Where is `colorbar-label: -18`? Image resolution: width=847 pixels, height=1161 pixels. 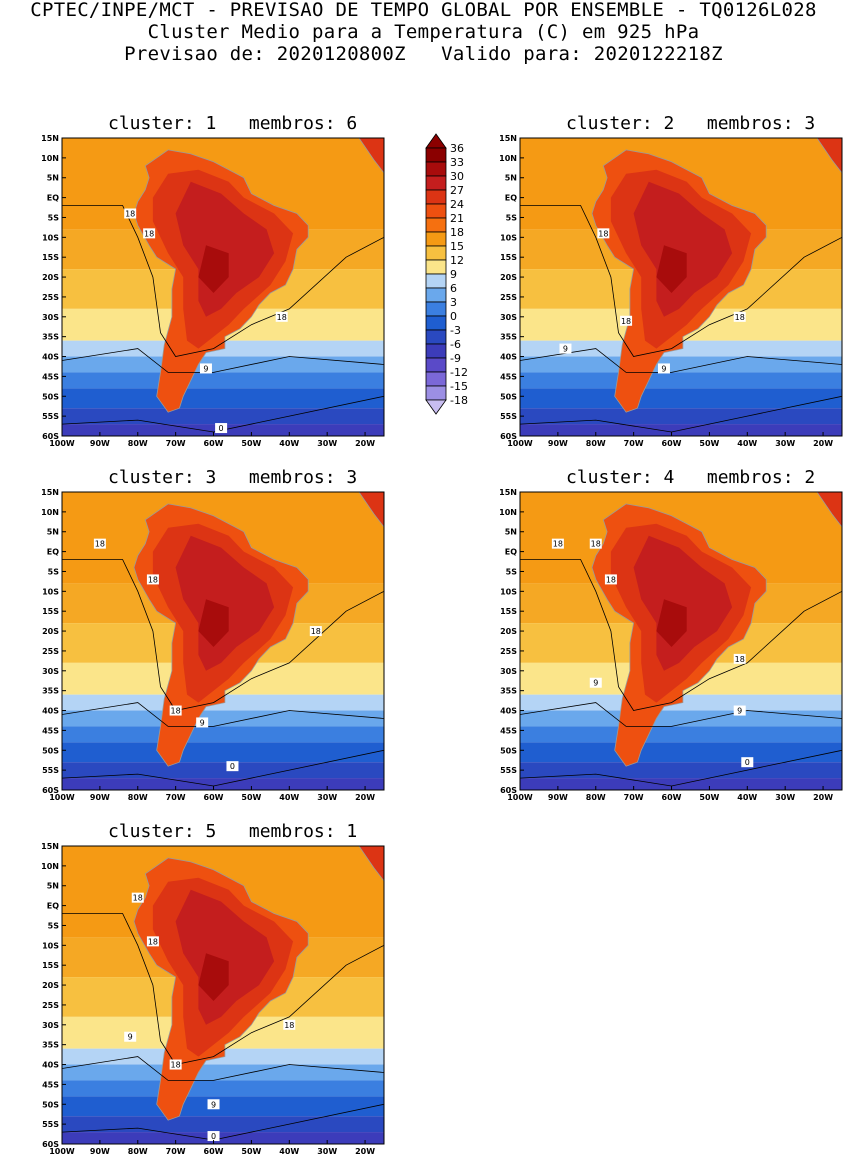
colorbar-label: -18 is located at coordinates (459, 400).